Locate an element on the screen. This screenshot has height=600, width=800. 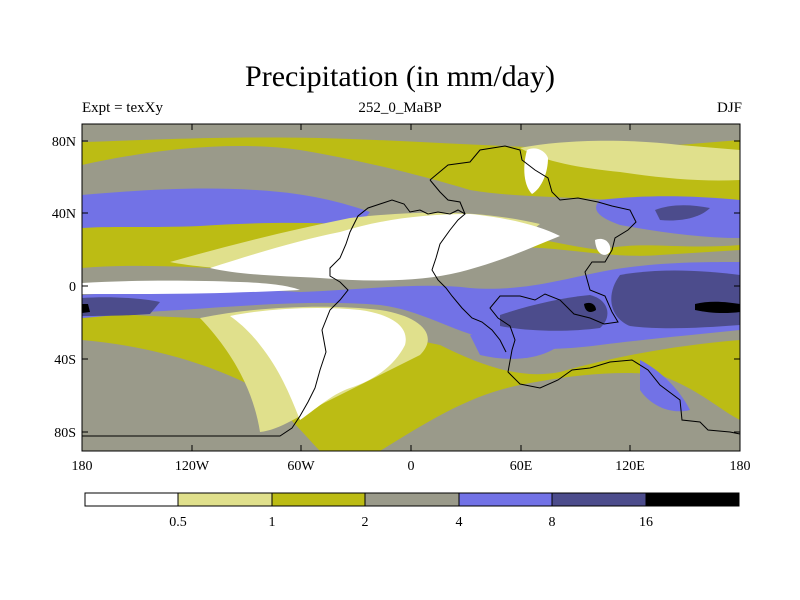
colorbar-label: 0.5 is located at coordinates (178, 522).